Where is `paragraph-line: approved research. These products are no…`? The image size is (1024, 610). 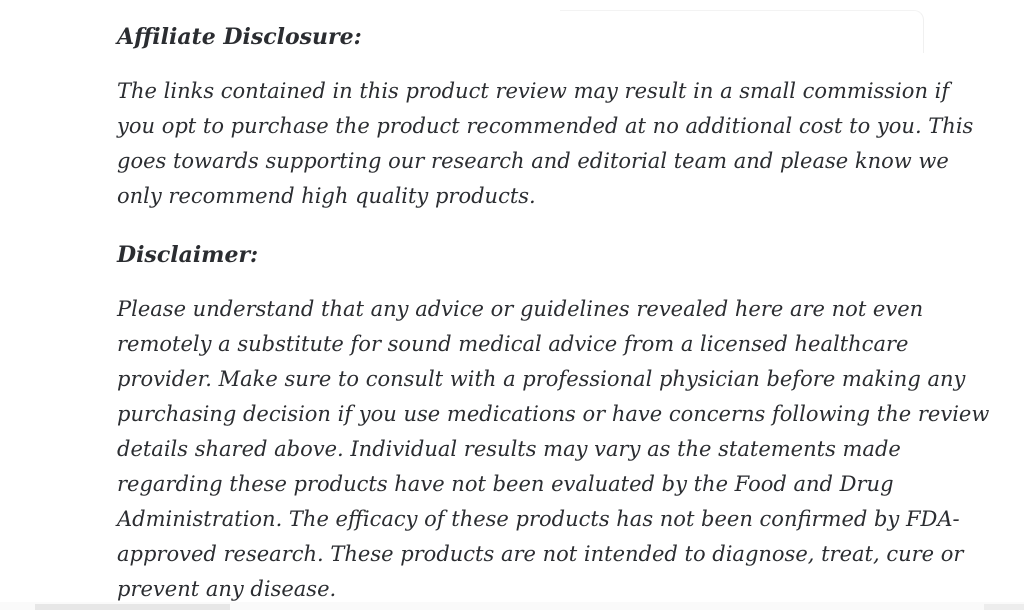 paragraph-line: approved research. These products are no… is located at coordinates (540, 554).